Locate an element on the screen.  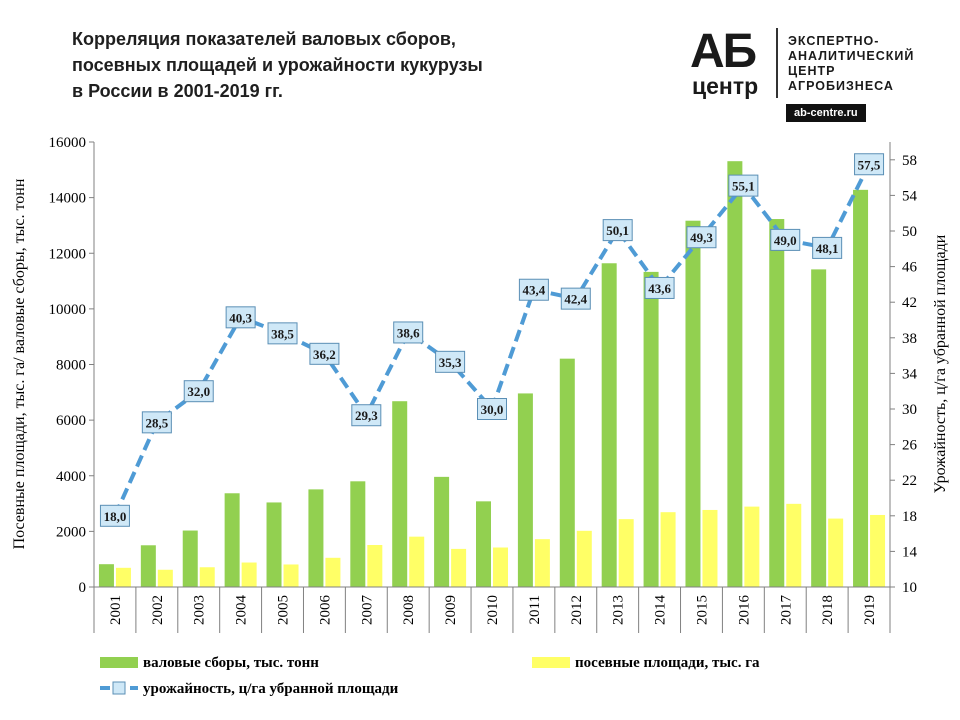
bar-area-2016 is located at coordinates (752, 546).